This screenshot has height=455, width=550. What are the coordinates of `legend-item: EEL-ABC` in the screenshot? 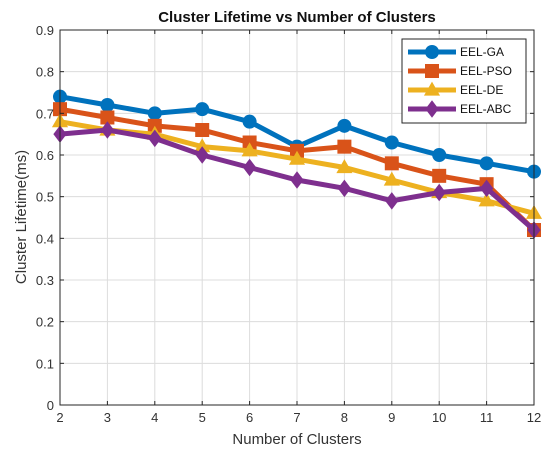 It's located at (460, 109).